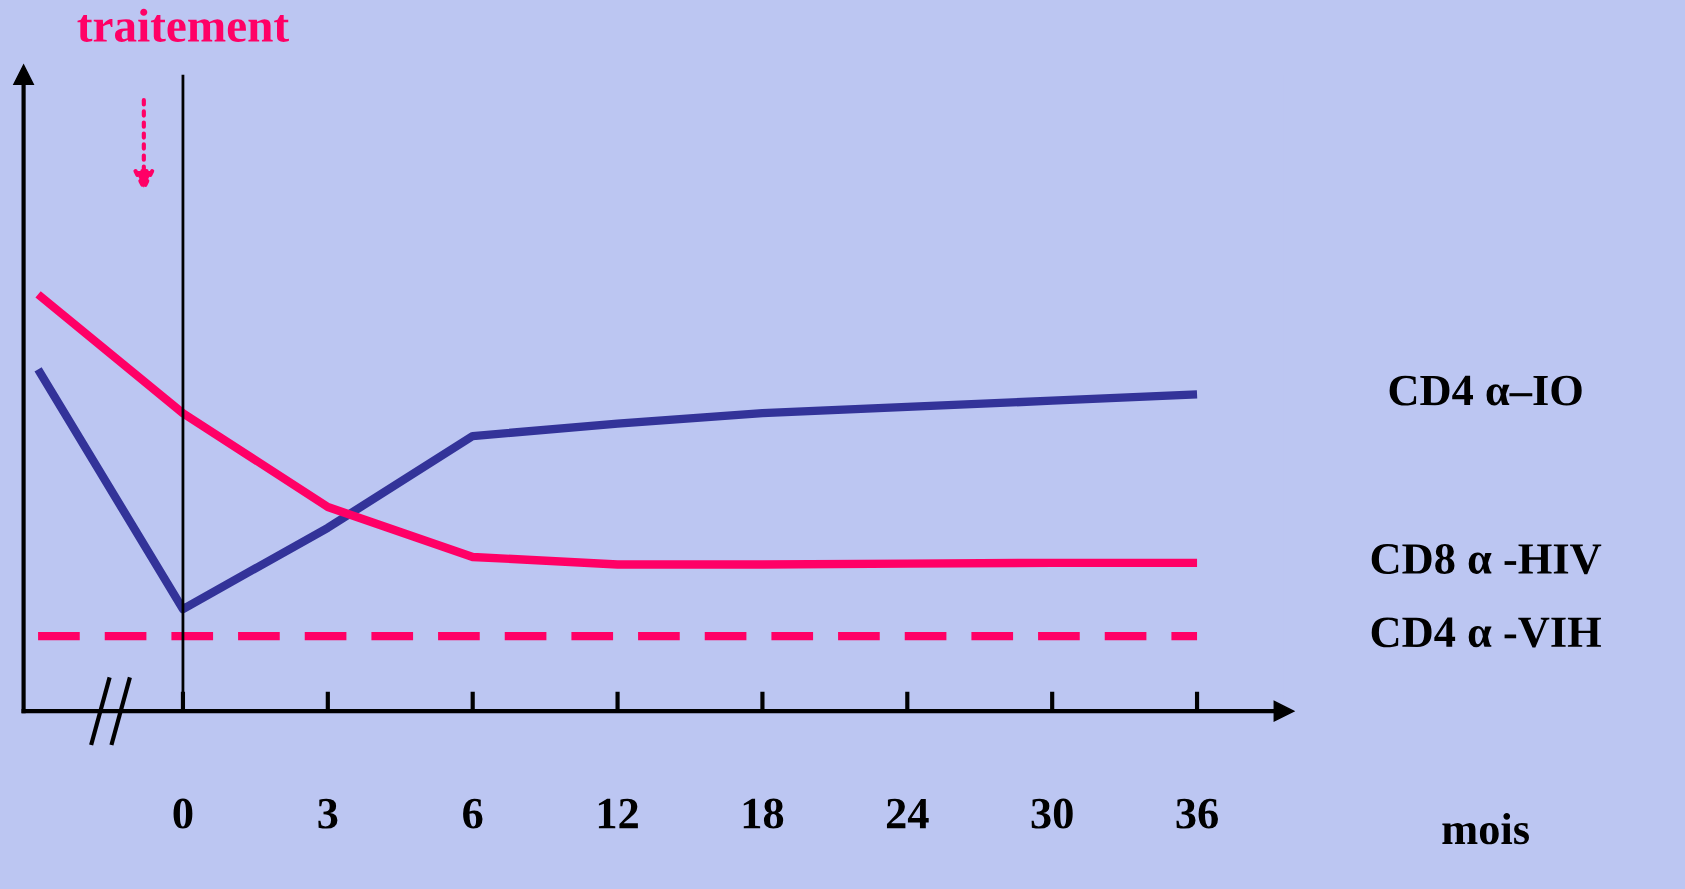 The image size is (1685, 889). I want to click on x-tick-label: 3, so click(328, 813).